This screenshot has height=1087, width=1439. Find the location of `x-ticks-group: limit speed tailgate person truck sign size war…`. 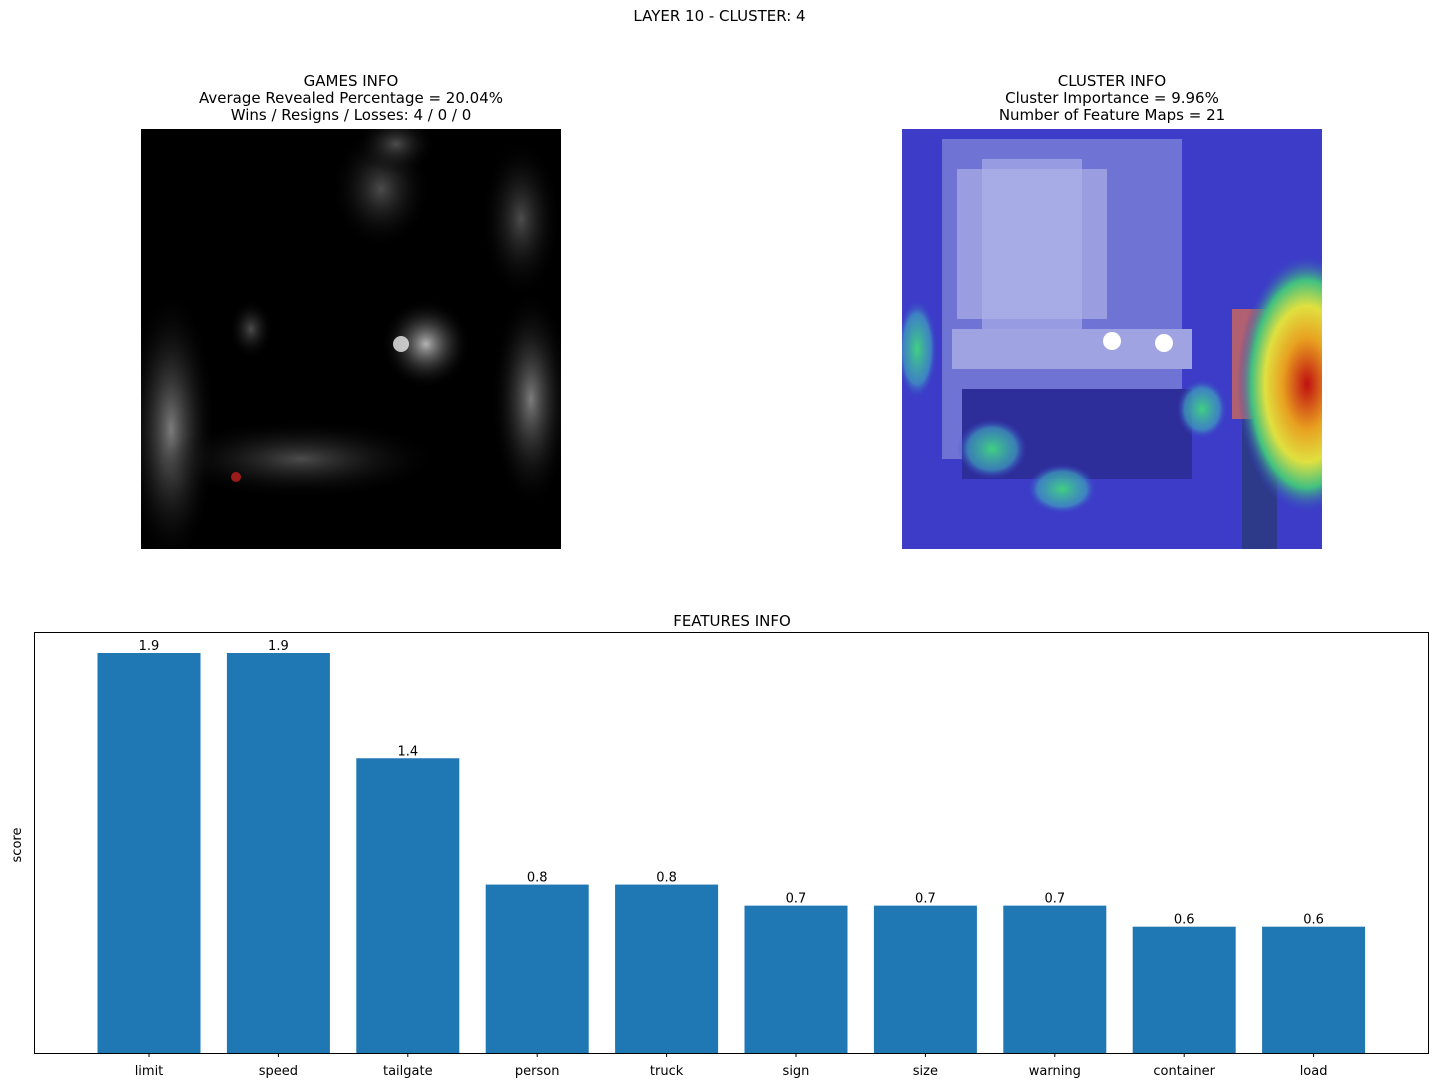

x-ticks-group: limit speed tailgate person truck sign size war… is located at coordinates (731, 1066).